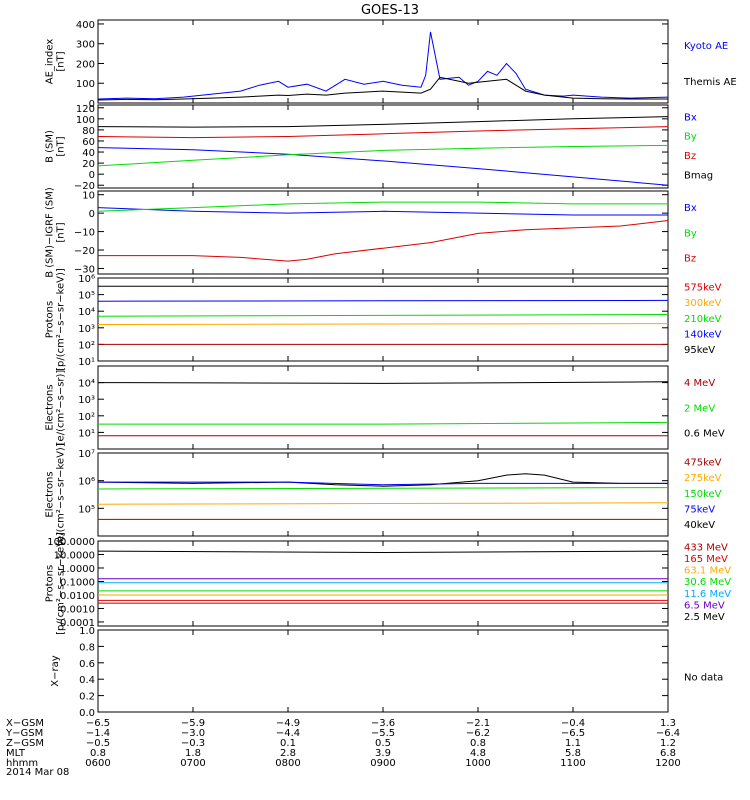  I want to click on legend-entry: 2.5 MeV, so click(704, 617).